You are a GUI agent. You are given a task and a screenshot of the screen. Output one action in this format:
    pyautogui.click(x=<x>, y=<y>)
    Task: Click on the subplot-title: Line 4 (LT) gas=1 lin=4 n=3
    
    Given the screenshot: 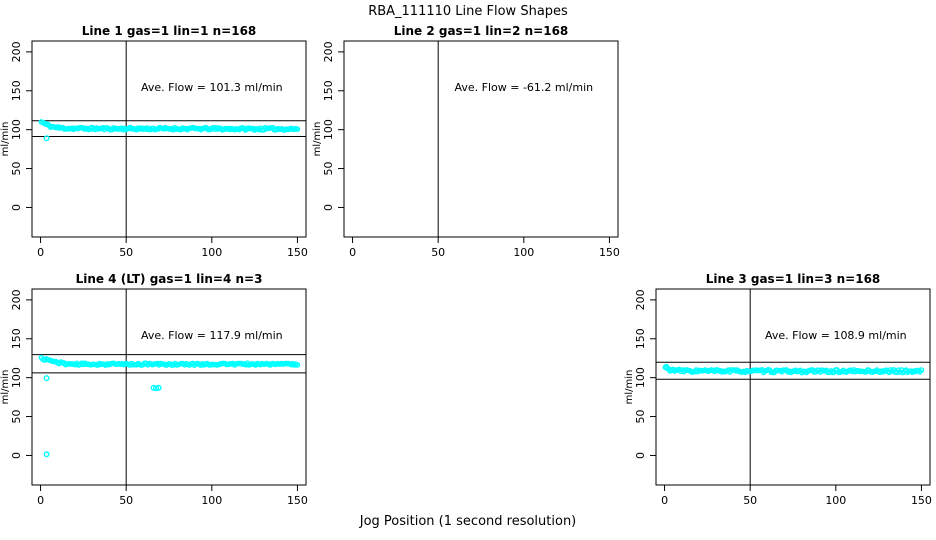 What is the action you would take?
    pyautogui.click(x=169, y=279)
    